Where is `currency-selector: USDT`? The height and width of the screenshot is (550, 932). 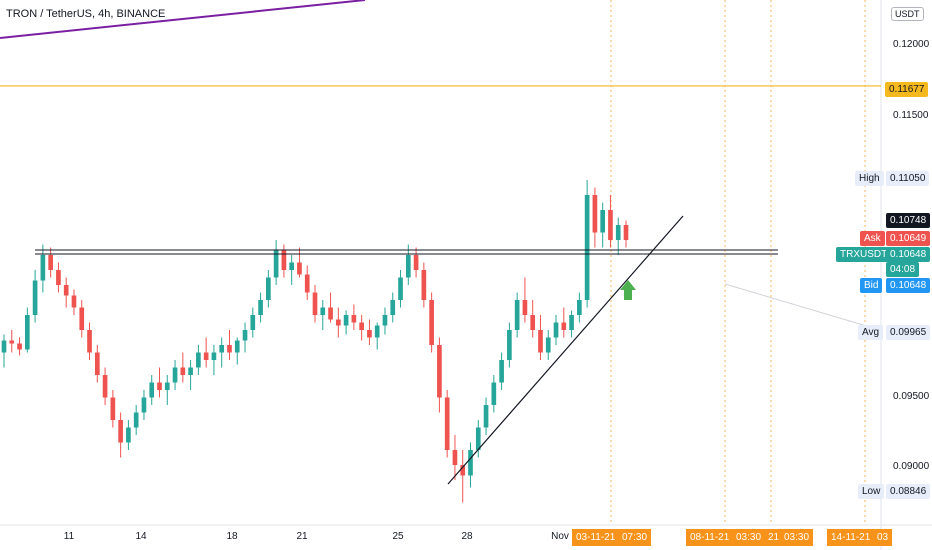
currency-selector: USDT is located at coordinates (907, 14).